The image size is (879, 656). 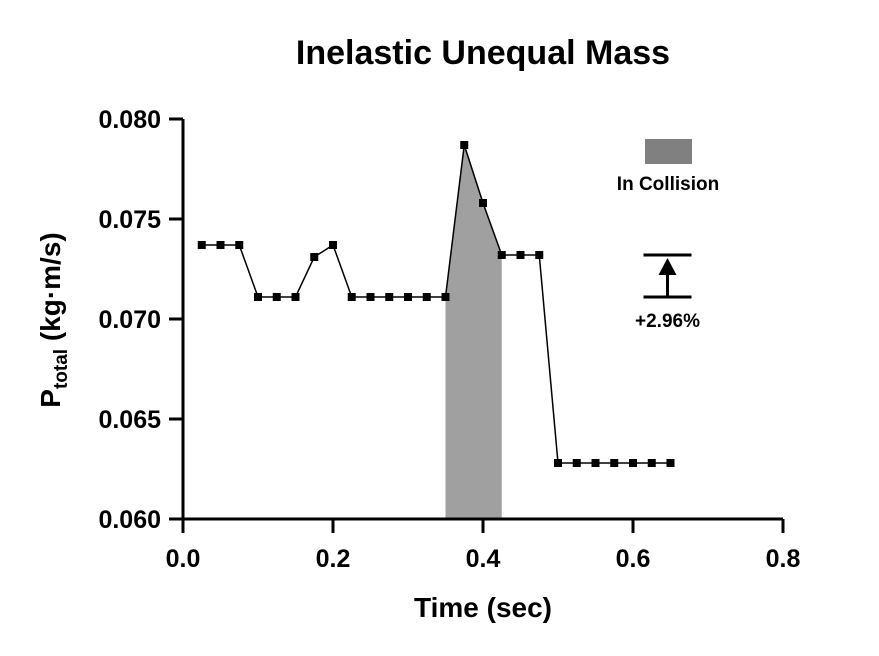 I want to click on y-tick-label: 0.060, so click(x=129, y=520).